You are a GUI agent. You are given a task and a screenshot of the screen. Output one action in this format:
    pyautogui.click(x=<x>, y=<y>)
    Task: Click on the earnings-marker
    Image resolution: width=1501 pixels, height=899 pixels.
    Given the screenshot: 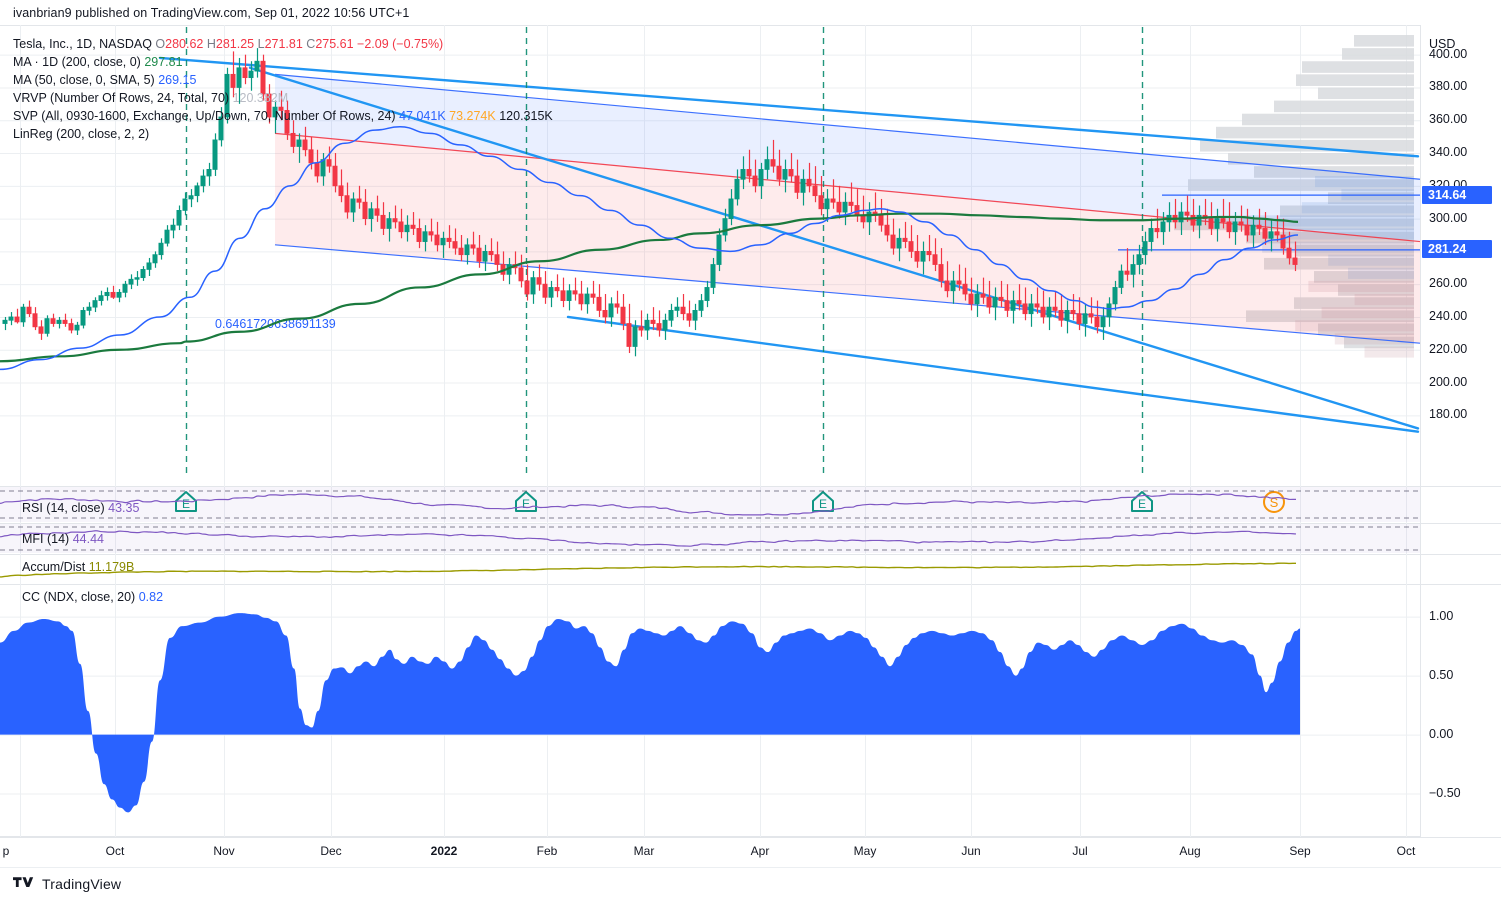 What is the action you would take?
    pyautogui.click(x=823, y=501)
    